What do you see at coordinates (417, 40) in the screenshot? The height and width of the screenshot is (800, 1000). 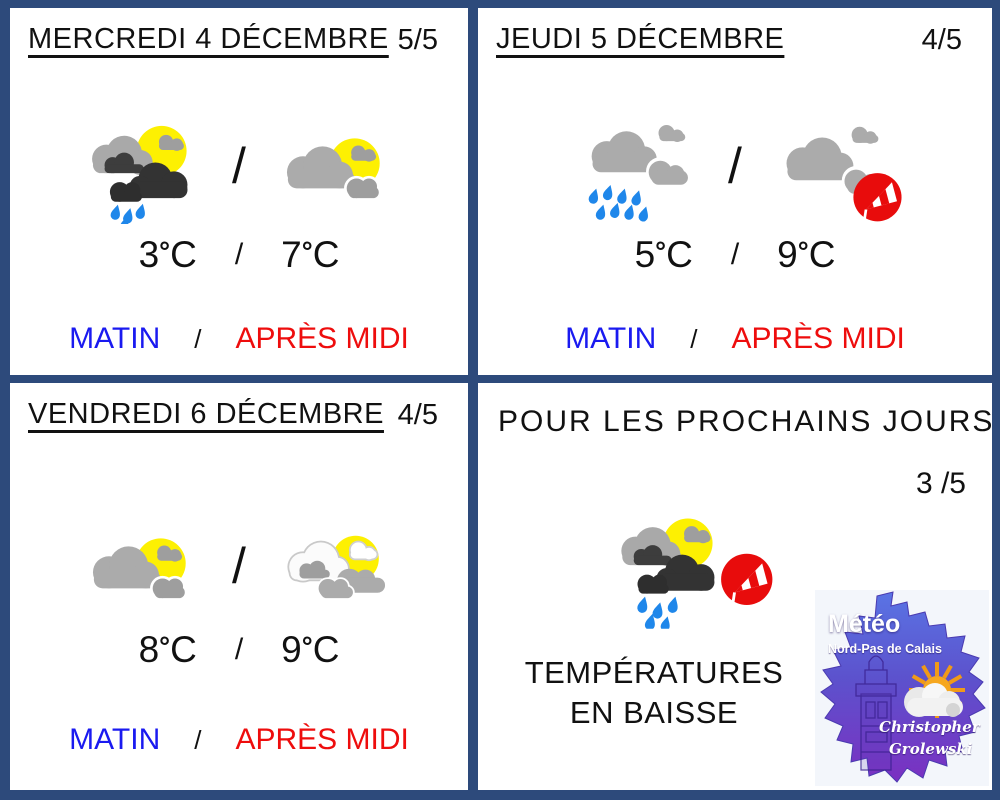 I see `confidence-score: 5/5` at bounding box center [417, 40].